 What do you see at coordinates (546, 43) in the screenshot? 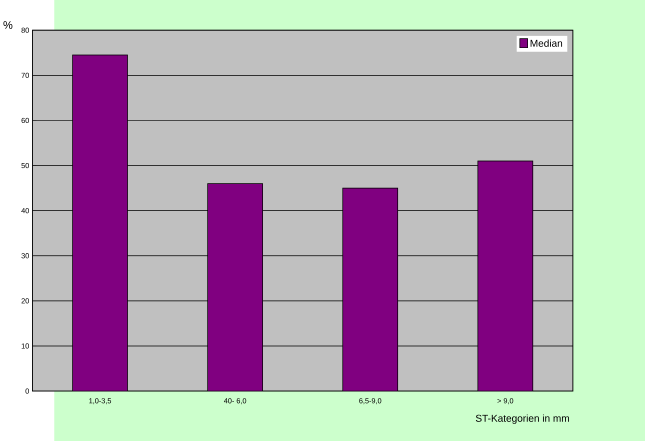
I see `legend-label: Median` at bounding box center [546, 43].